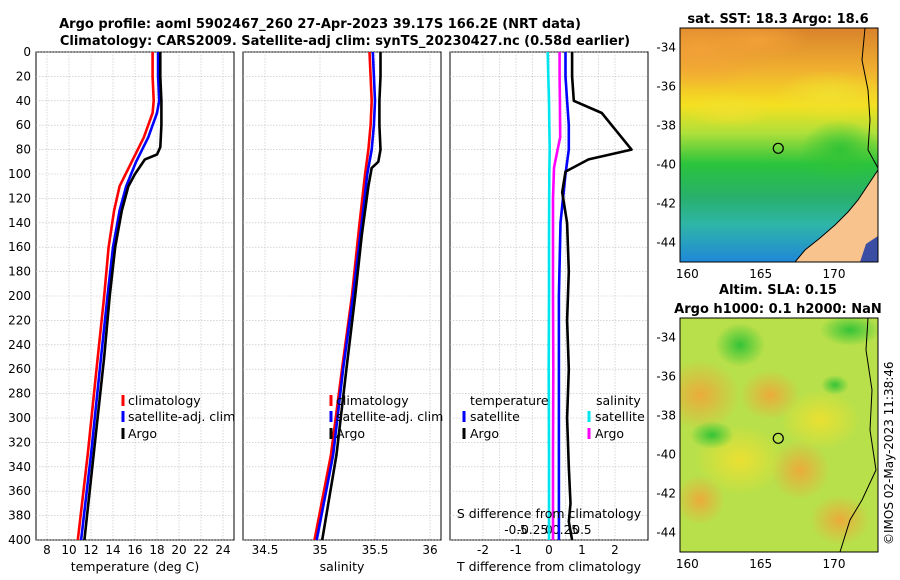 This screenshot has width=900, height=580. What do you see at coordinates (200, 550) in the screenshot?
I see `x-tick-label: 22` at bounding box center [200, 550].